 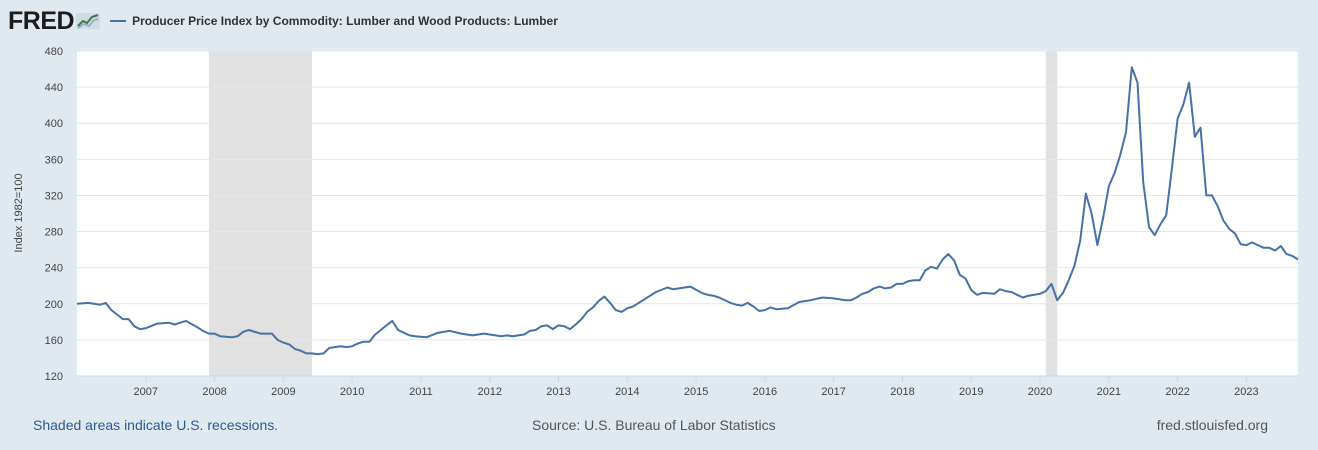 I want to click on y-tick-label: 320, so click(x=54, y=196).